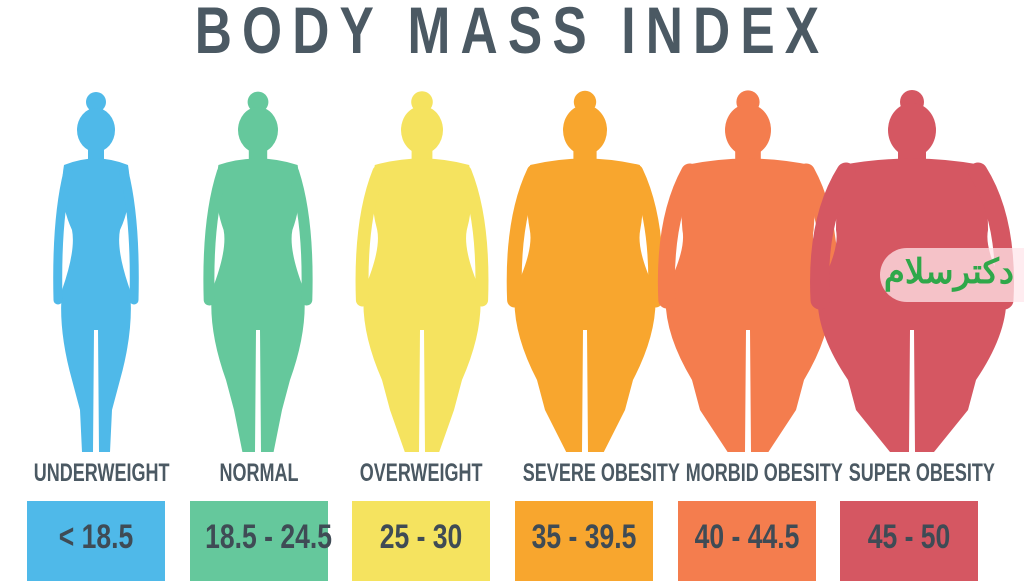 This screenshot has height=581, width=1024. I want to click on category-label-normal: NORMAL, so click(259, 473).